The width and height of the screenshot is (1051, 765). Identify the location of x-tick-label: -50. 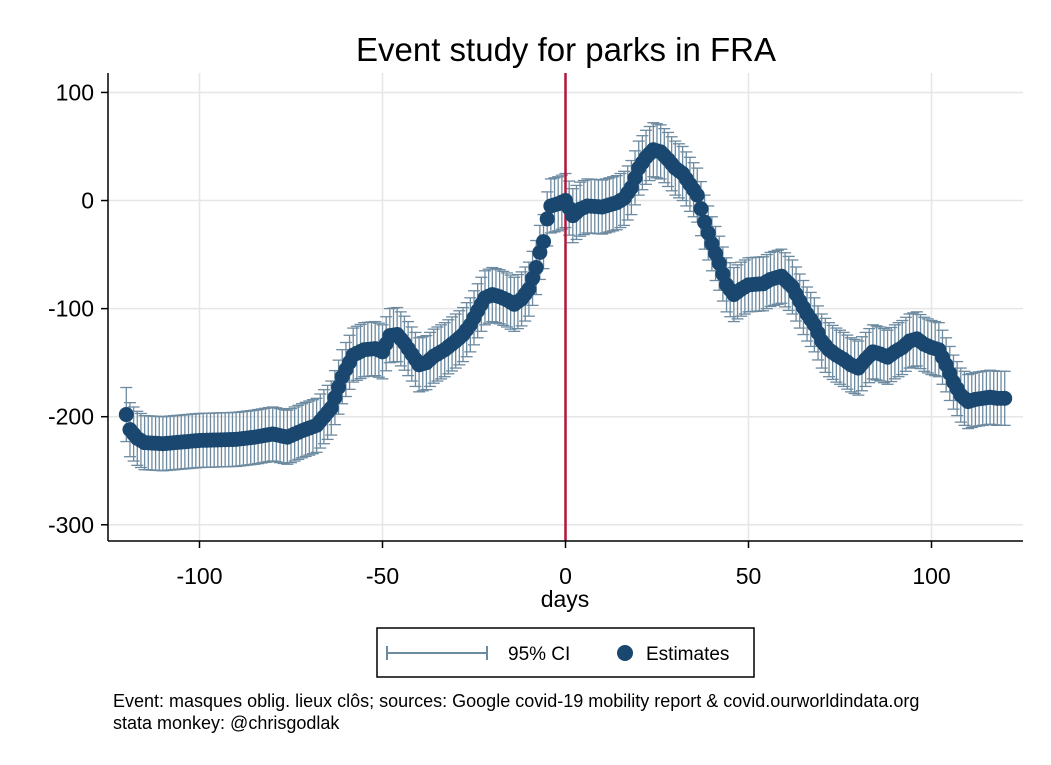
(382, 576).